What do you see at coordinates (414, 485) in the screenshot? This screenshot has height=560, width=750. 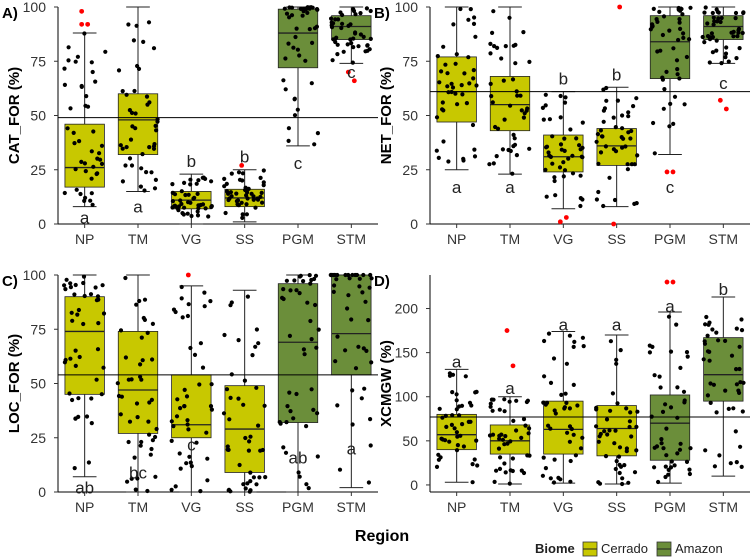 I see `y-tick-label: 0` at bounding box center [414, 485].